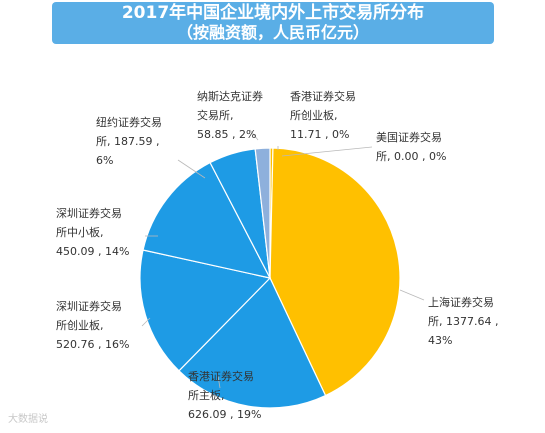  What do you see at coordinates (226, 134) in the screenshot?
I see `slice-label-line: 58.85 , 2%` at bounding box center [226, 134].